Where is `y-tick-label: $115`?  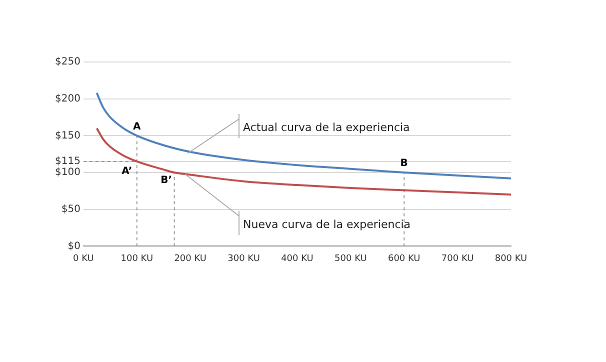 y-tick-label: $115 is located at coordinates (67, 162).